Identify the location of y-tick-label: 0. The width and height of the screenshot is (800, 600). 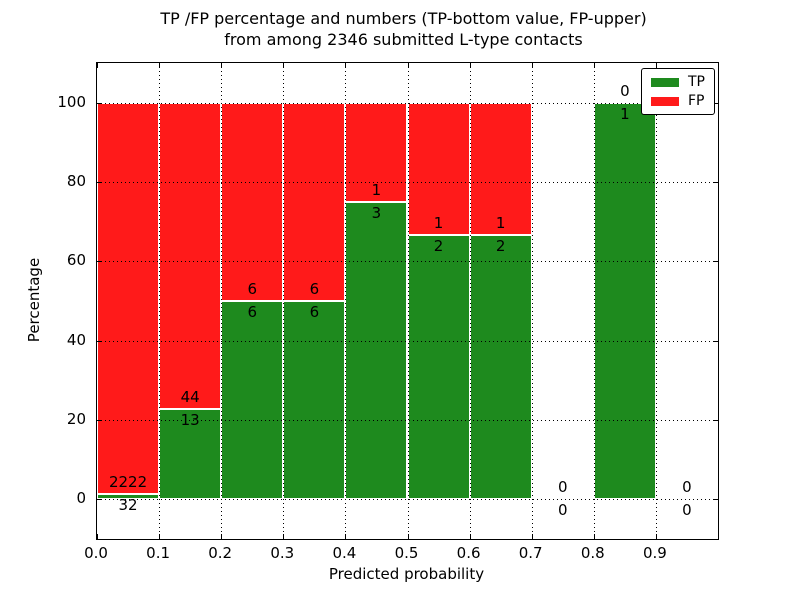
(81, 498).